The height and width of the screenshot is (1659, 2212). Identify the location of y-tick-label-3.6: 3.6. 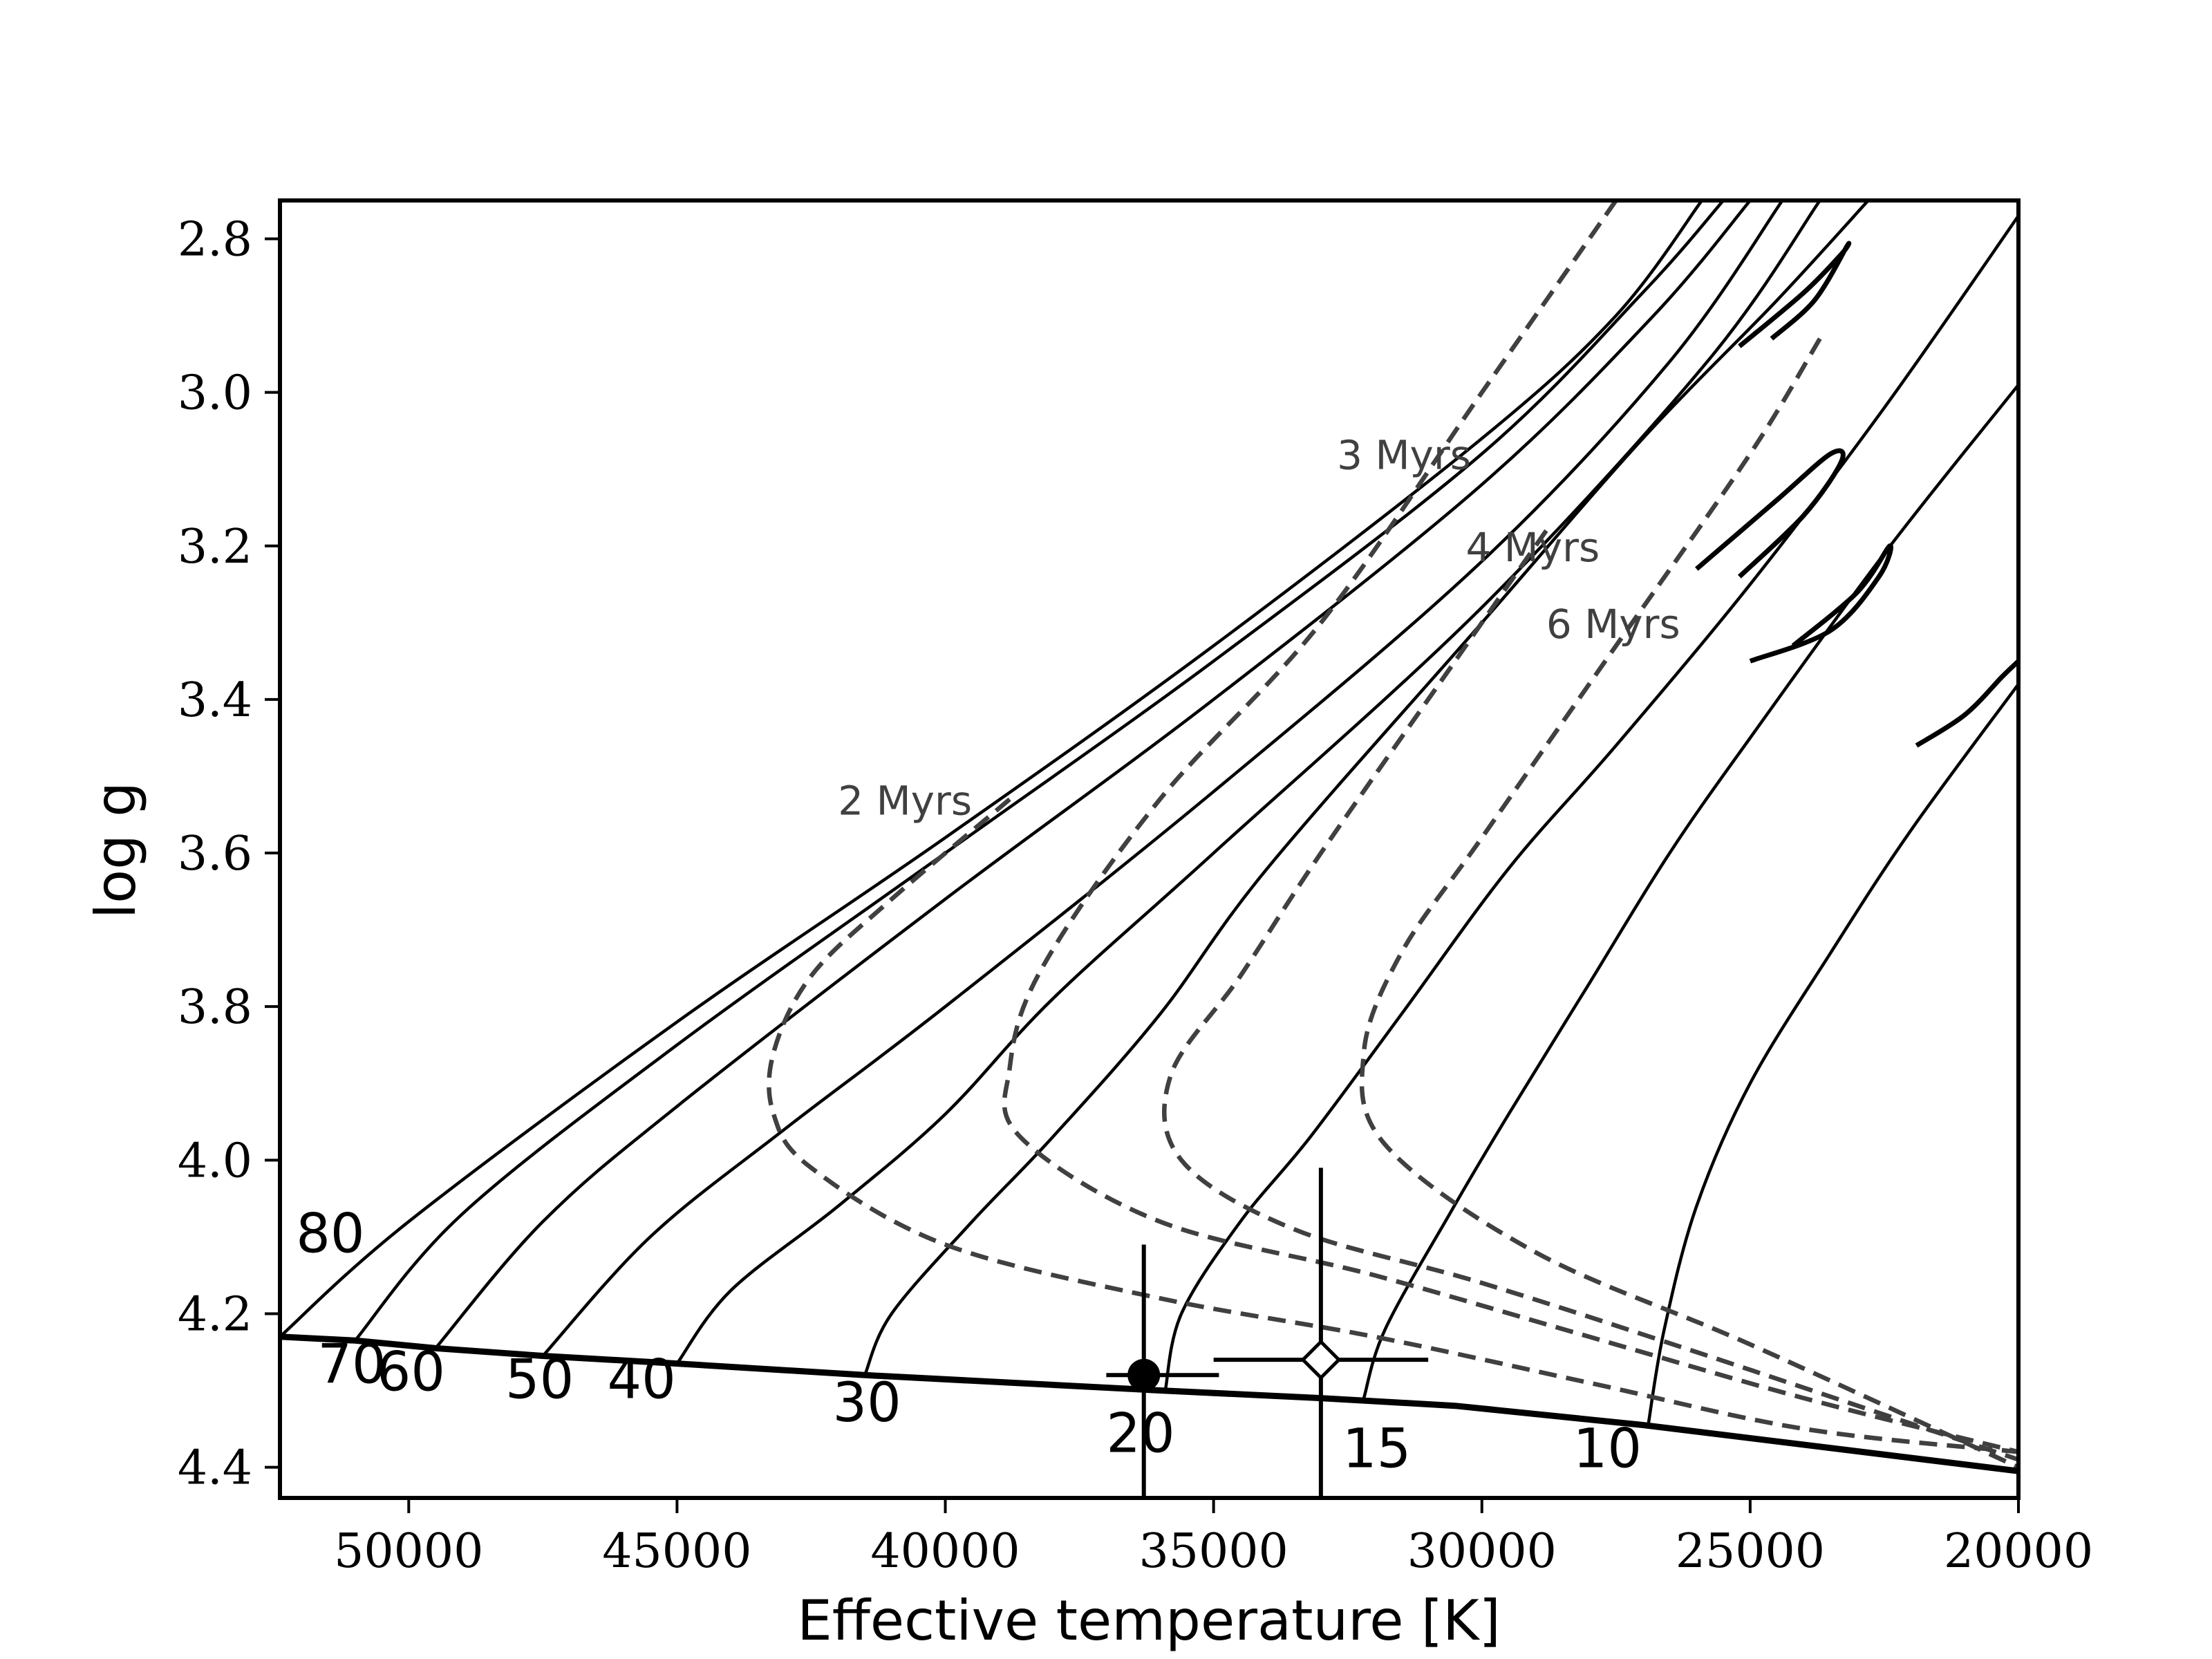
(215, 854).